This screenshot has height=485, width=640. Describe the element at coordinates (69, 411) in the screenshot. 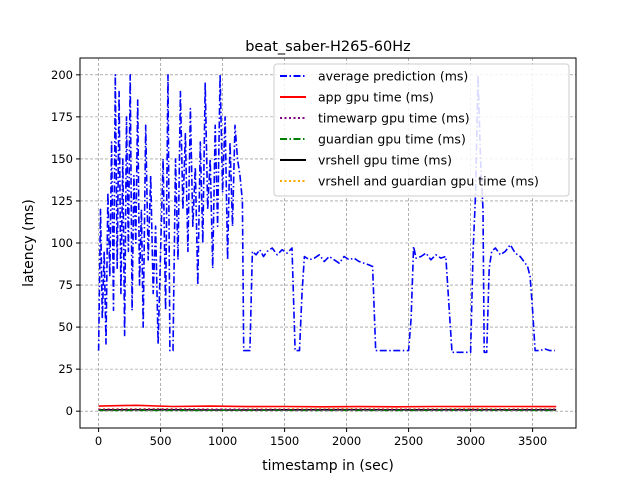

I see `y-tick-label: 0` at that location.